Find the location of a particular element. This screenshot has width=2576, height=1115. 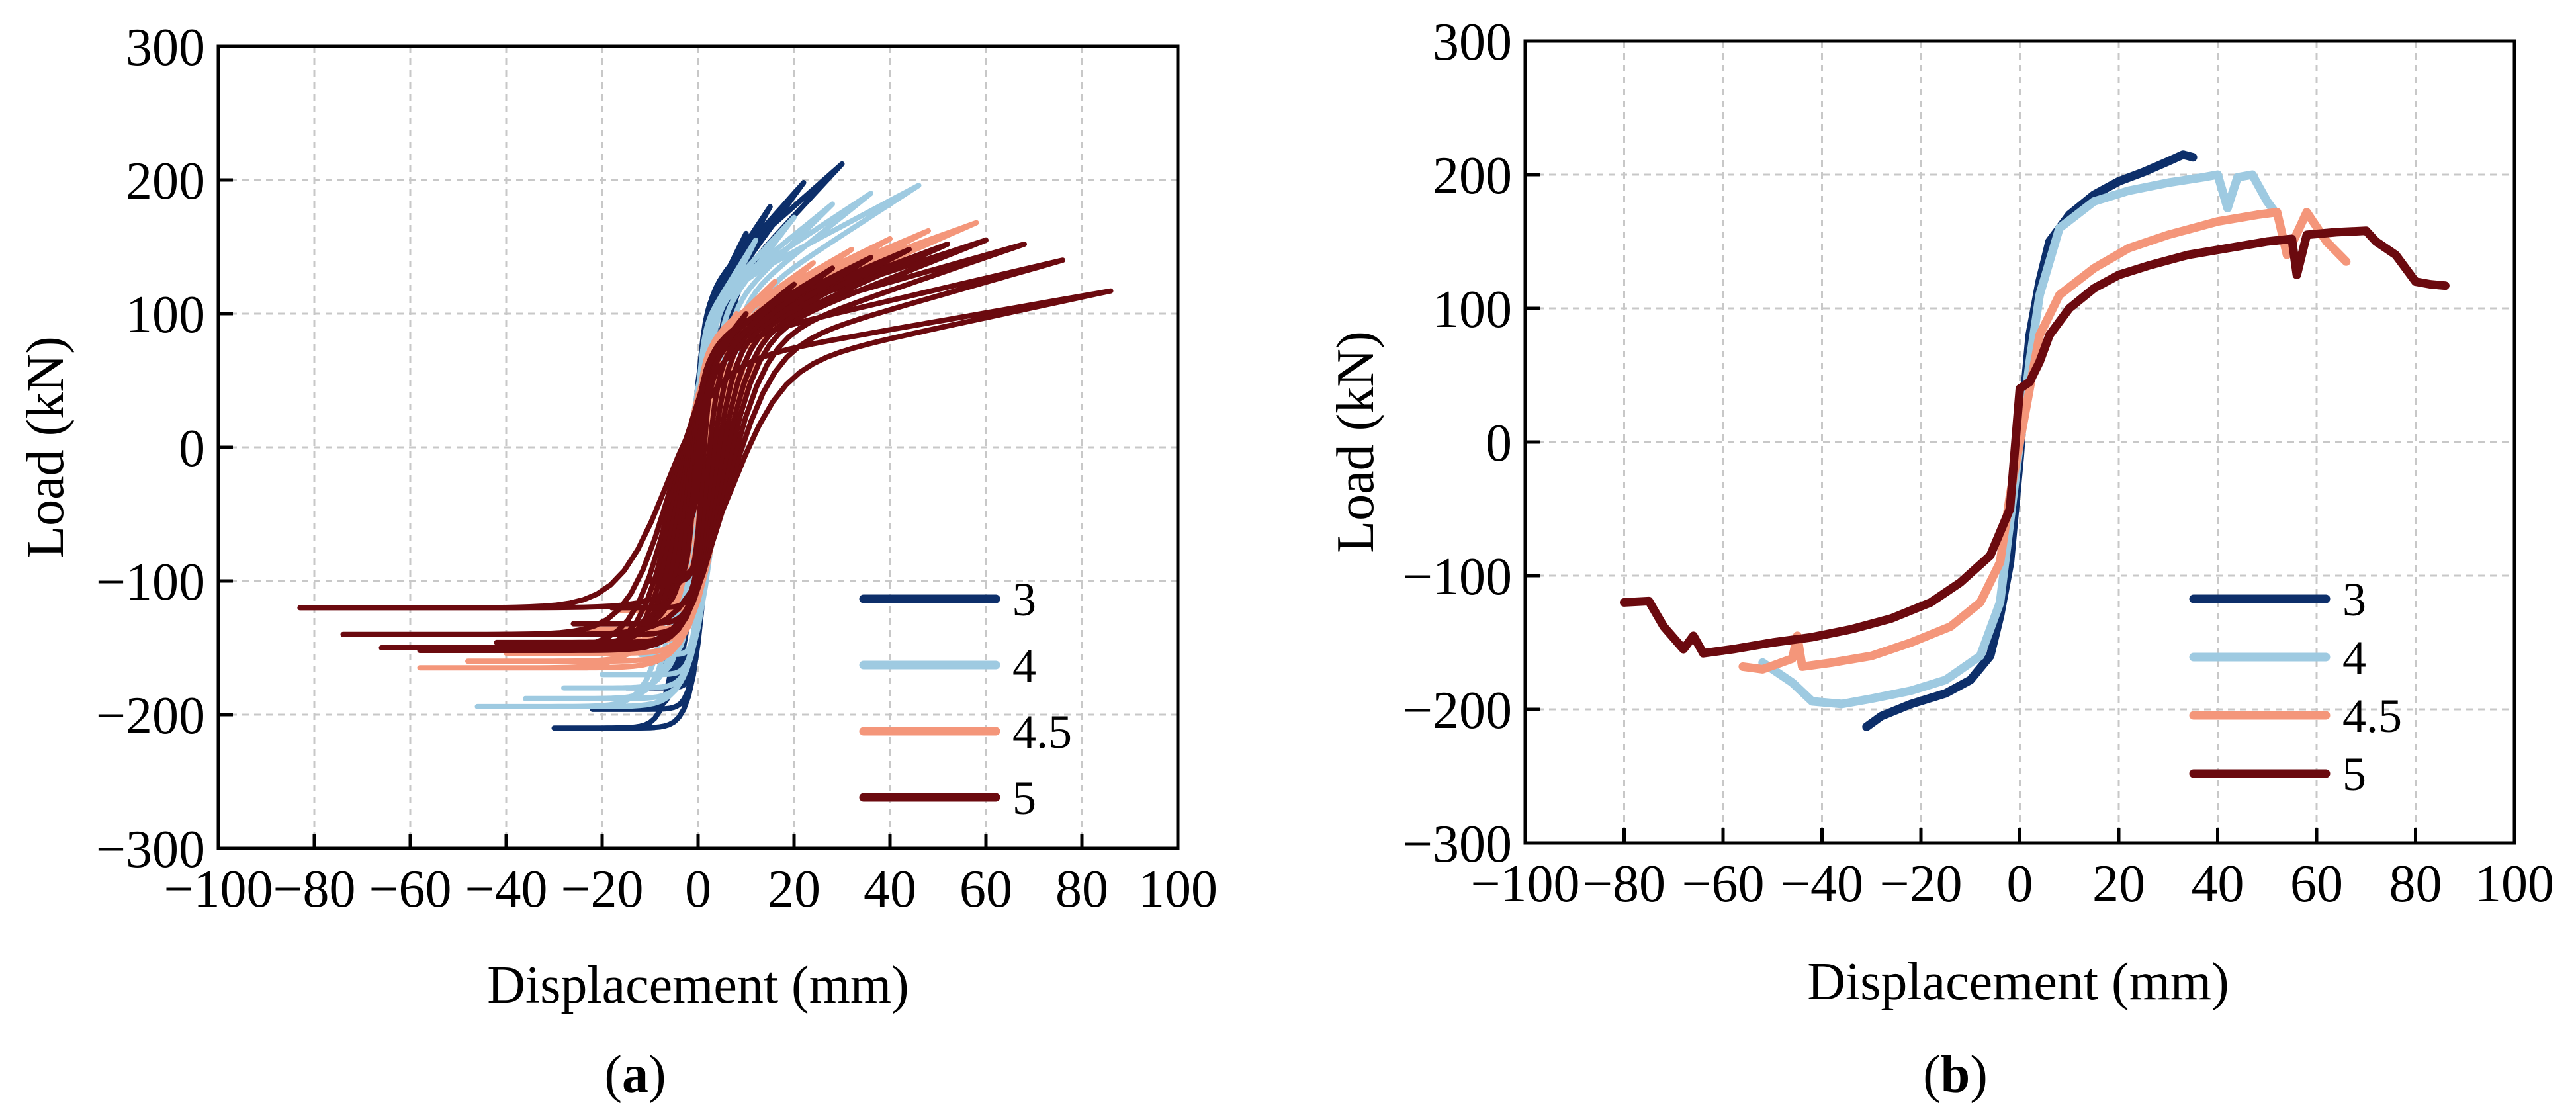

panel-caption-b: (b) is located at coordinates (1955, 1075).